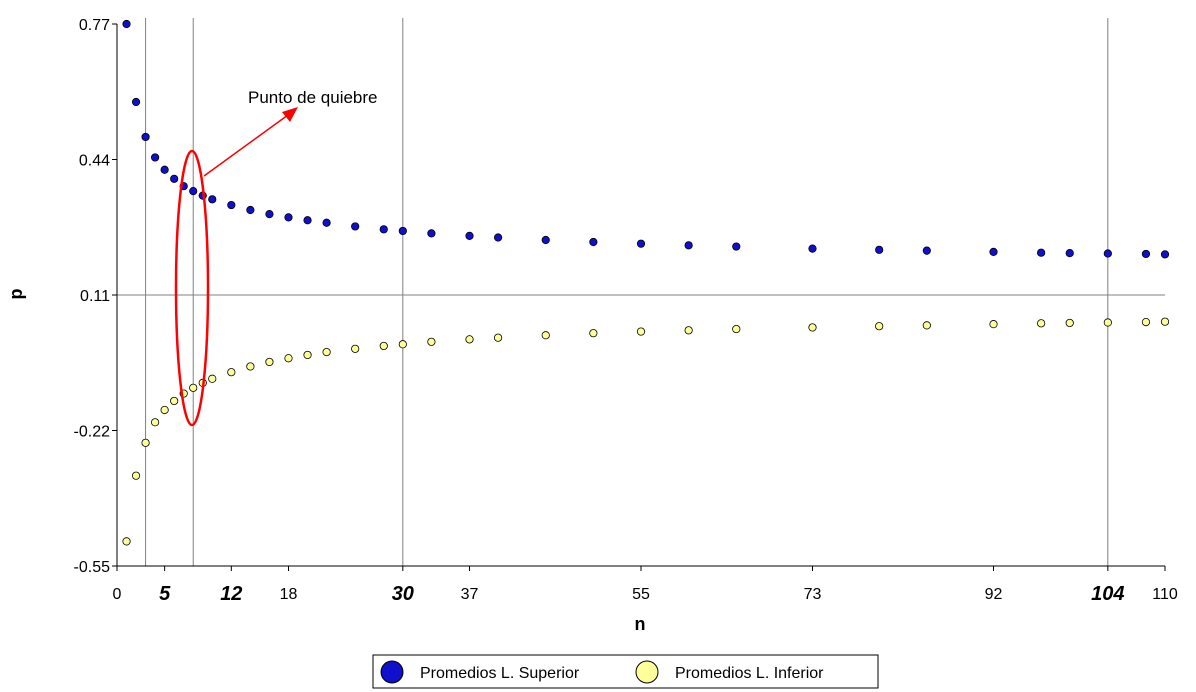 The image size is (1196, 692). What do you see at coordinates (92, 567) in the screenshot?
I see `y-tick-label: -0.55` at bounding box center [92, 567].